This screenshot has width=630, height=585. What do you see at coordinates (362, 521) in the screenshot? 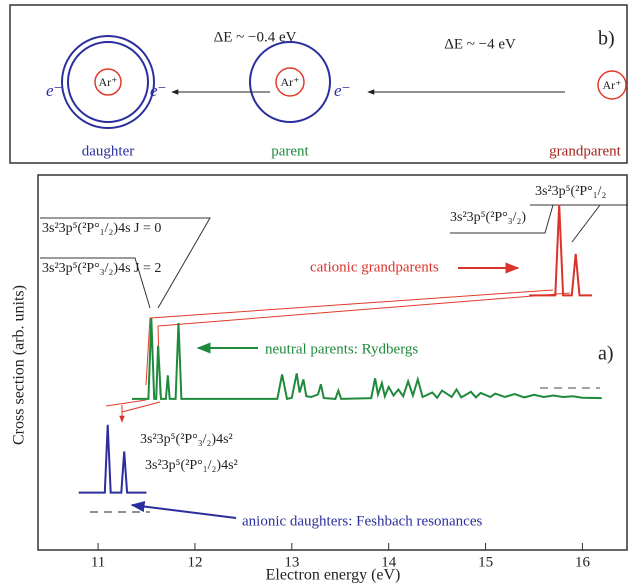
I see `series-label: anionic daughters: Feshbach resonances` at bounding box center [362, 521].